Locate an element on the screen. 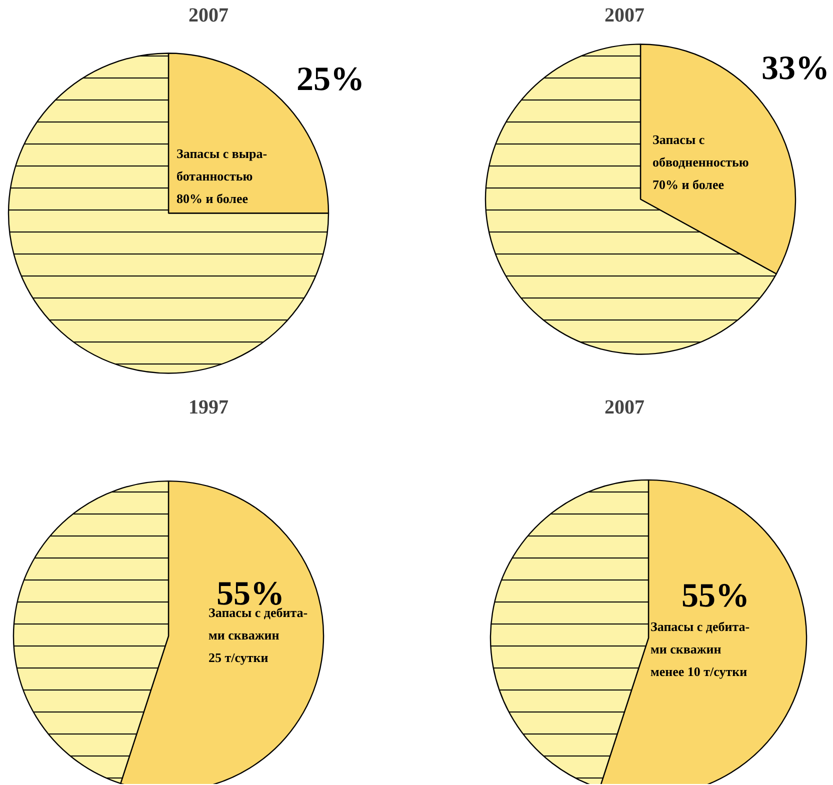 Image resolution: width=833 pixels, height=785 pixels. data-label: 33% is located at coordinates (796, 69).